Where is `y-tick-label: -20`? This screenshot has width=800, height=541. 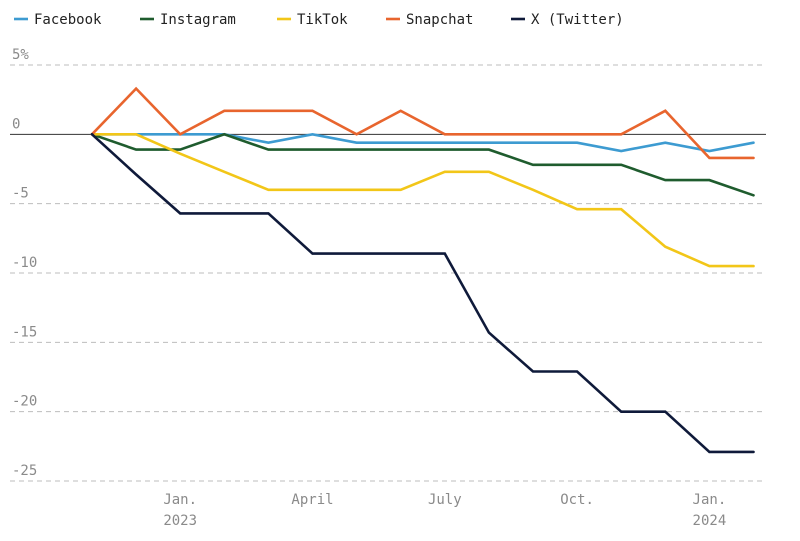 y-tick-label: -20 is located at coordinates (24, 402).